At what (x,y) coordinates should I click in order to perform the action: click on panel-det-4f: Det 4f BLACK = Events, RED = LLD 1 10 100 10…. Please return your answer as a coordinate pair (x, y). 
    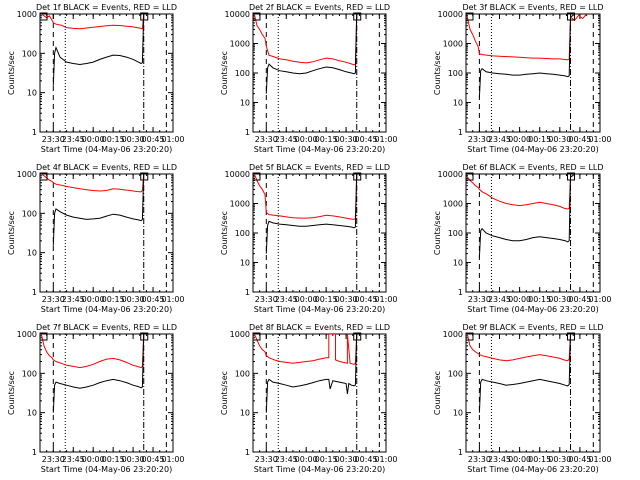
    Looking at the image, I should click on (96, 238).